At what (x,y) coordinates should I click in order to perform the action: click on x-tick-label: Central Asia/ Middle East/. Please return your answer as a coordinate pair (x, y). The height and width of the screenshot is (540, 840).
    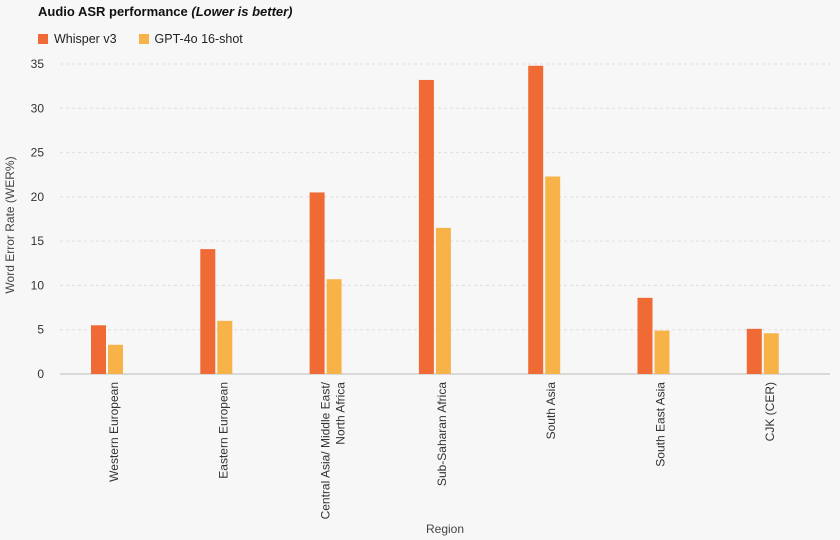
    Looking at the image, I should click on (326, 450).